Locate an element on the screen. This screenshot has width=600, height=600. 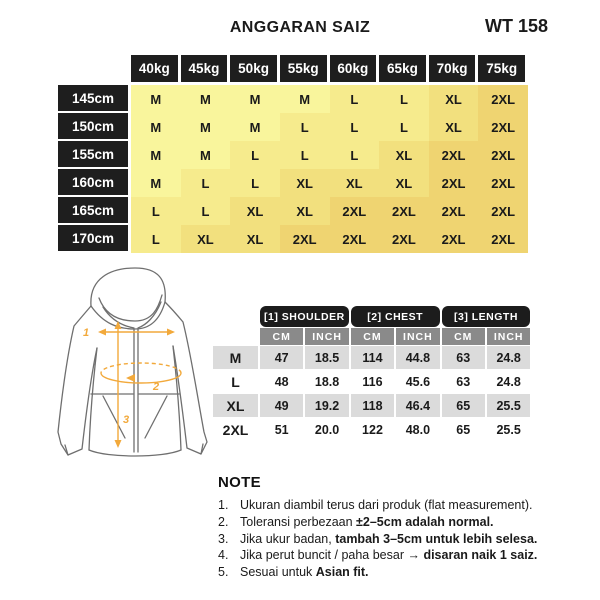
length-arrowhead-top is located at coordinates (118, 325).